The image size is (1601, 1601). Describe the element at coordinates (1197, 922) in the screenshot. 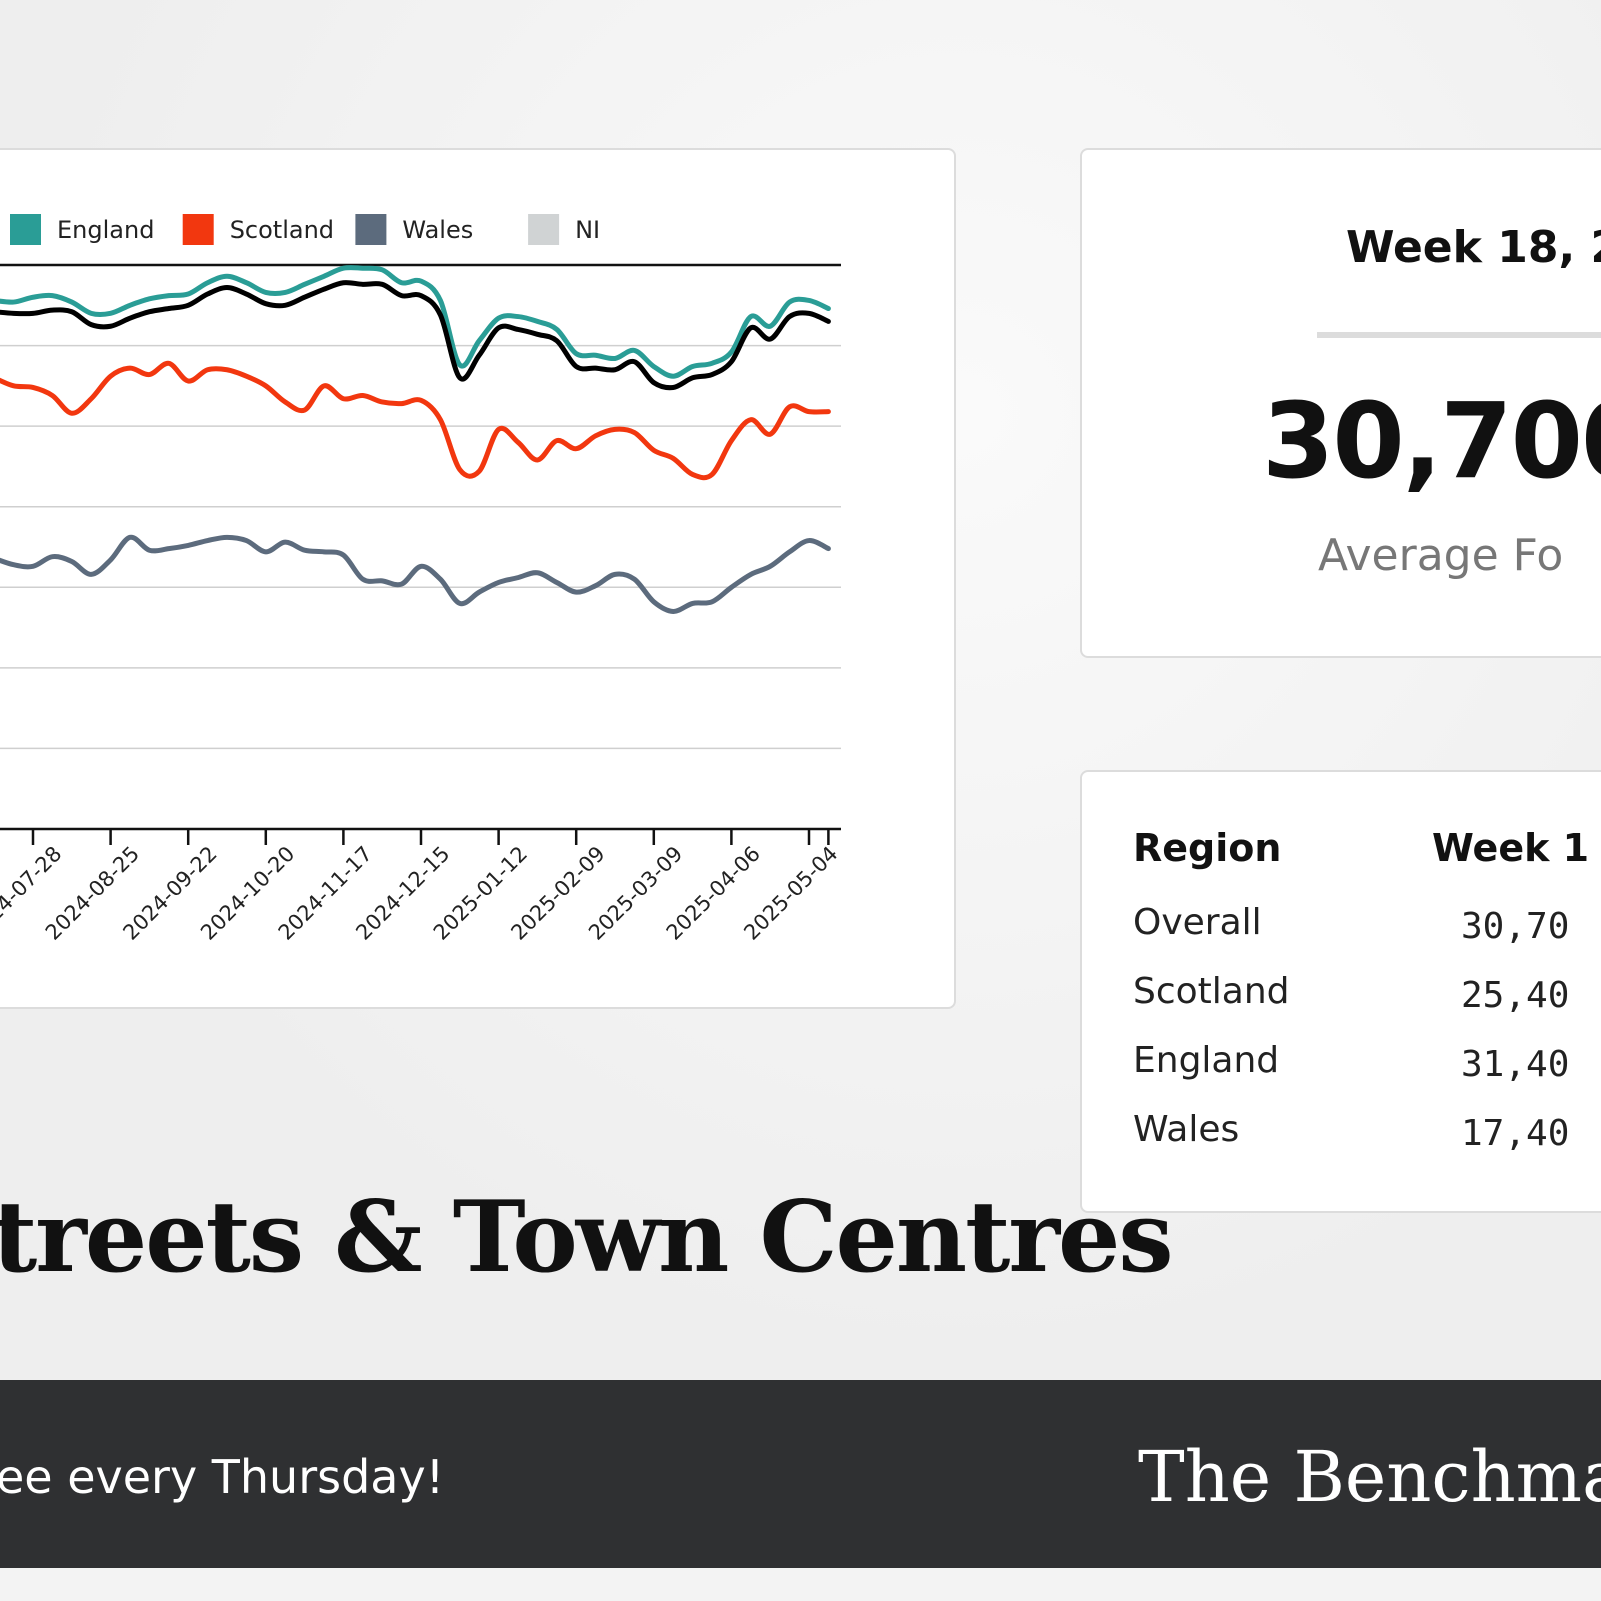

I see `table-cell: Overall` at that location.